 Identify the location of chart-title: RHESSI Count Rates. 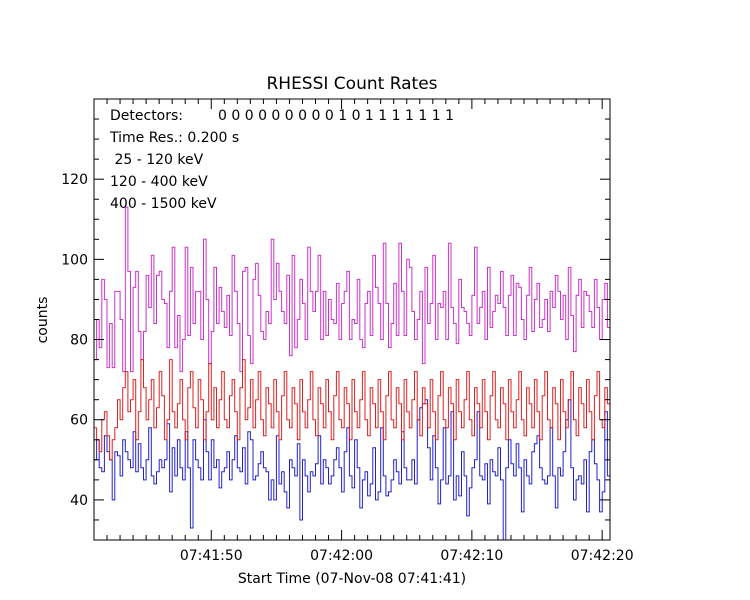
(351, 84).